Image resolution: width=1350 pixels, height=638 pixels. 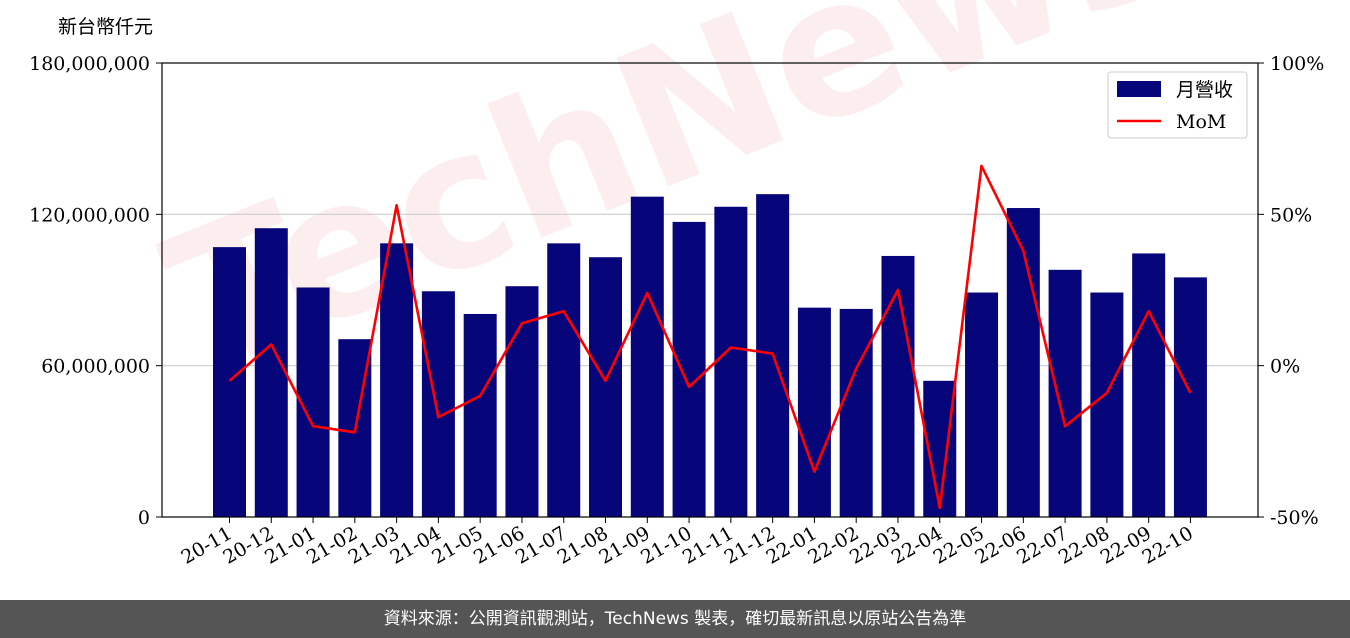 What do you see at coordinates (89, 215) in the screenshot?
I see `y-left-tick-label: 120,000,000` at bounding box center [89, 215].